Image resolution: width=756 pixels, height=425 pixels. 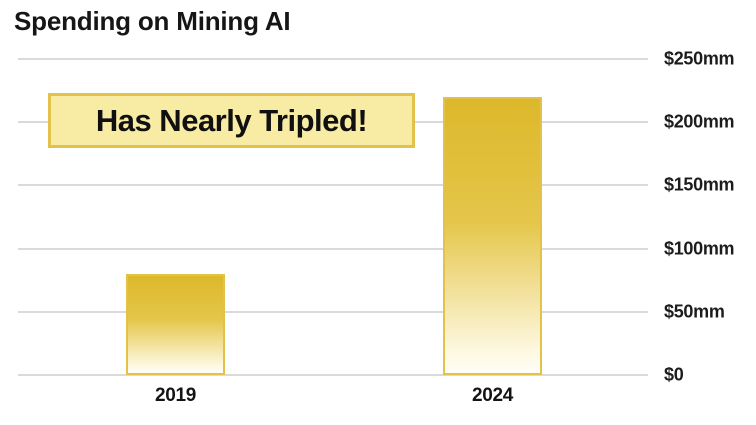 I want to click on ytick-label-100: $100mm, so click(x=699, y=248).